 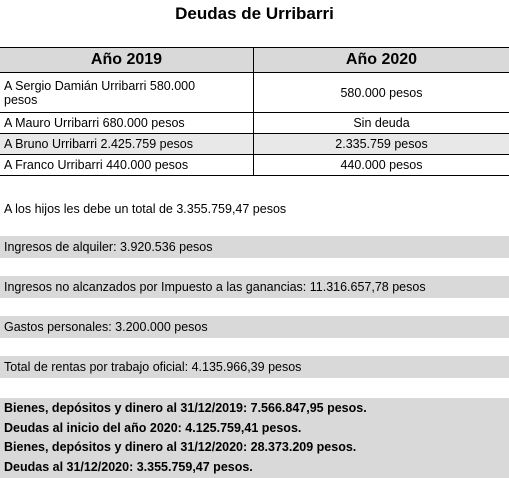 What do you see at coordinates (254, 13) in the screenshot?
I see `title: Deudas de Urribarri` at bounding box center [254, 13].